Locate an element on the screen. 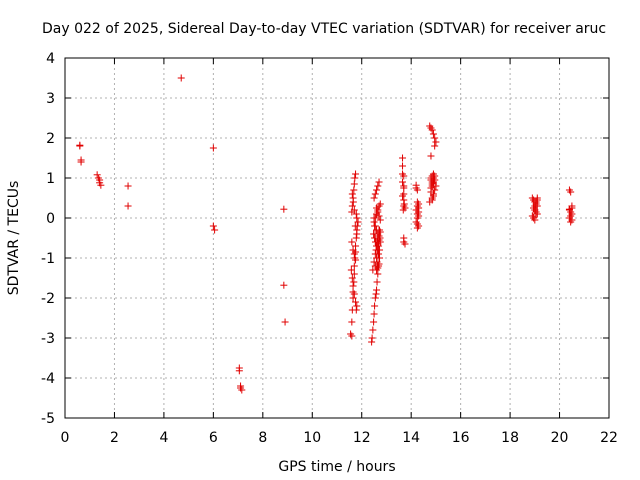 This screenshot has width=640, height=480. x-tick-label: 16 is located at coordinates (461, 438).